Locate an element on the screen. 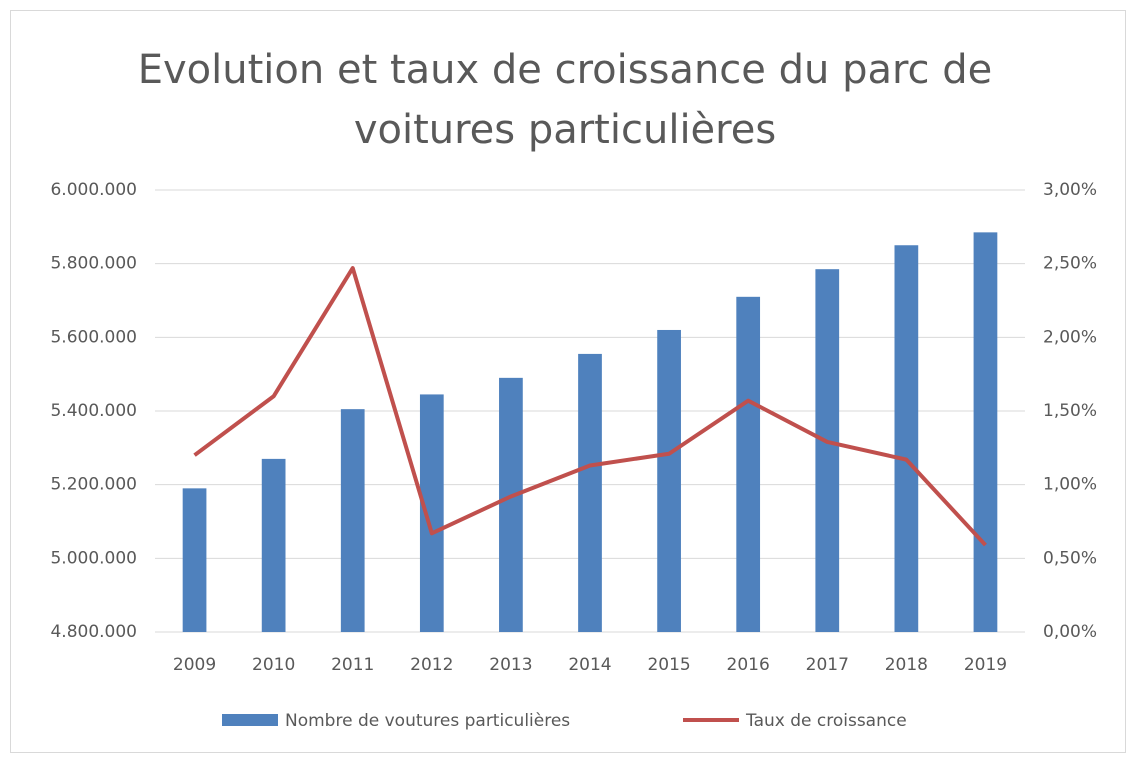 The image size is (1131, 758). legend-label: Taux de croissance is located at coordinates (826, 721).